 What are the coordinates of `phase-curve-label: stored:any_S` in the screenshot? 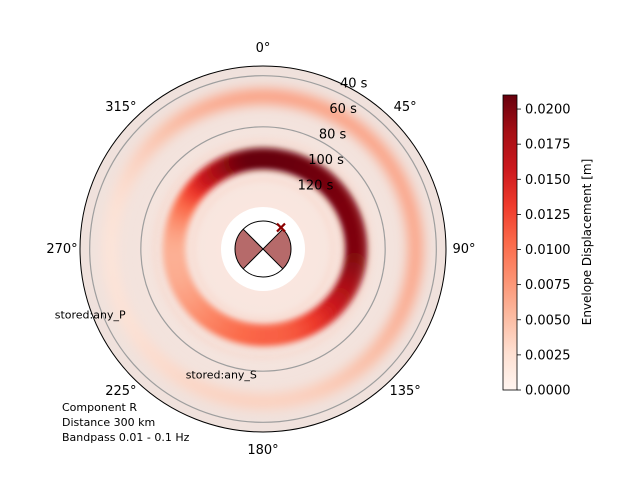 It's located at (221, 374).